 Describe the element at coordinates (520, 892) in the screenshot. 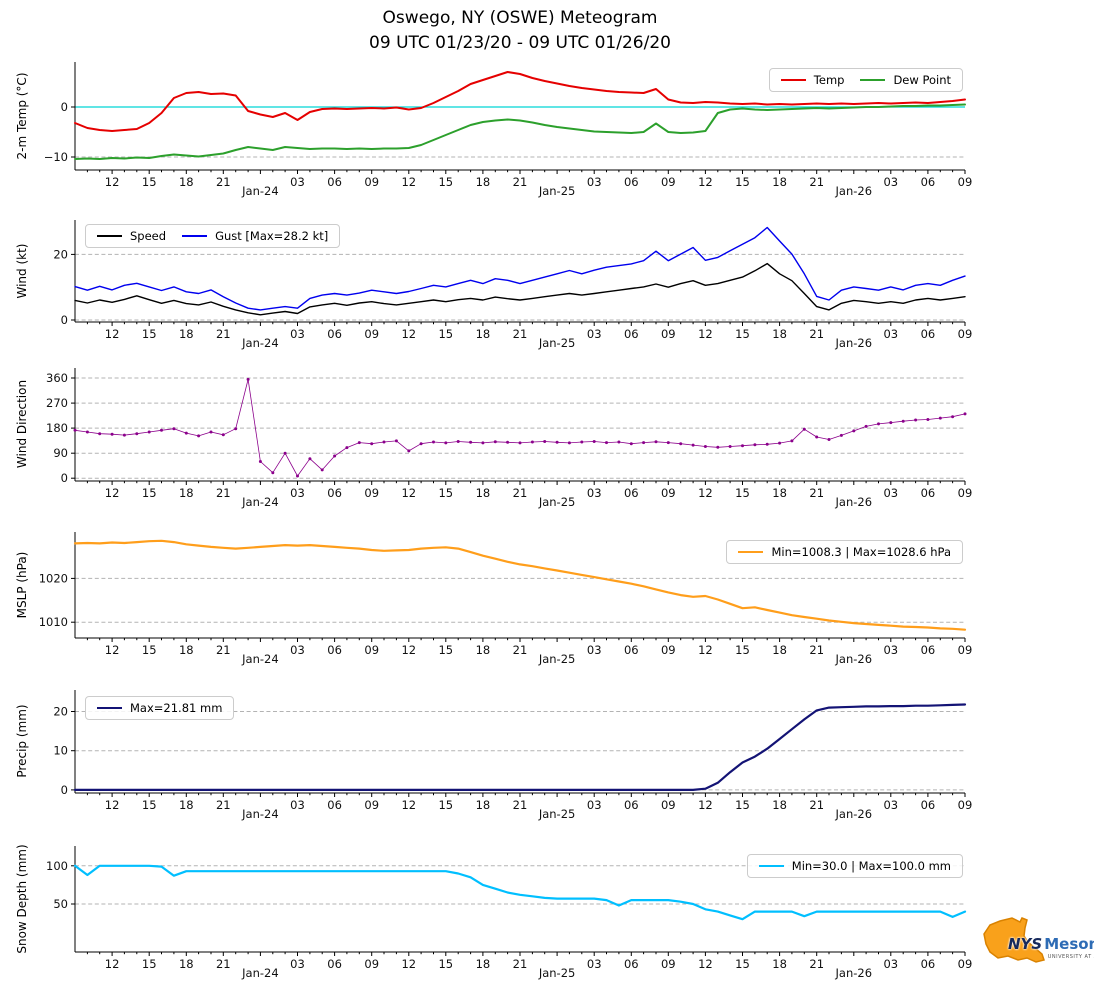

I see `snow-snow-line` at that location.